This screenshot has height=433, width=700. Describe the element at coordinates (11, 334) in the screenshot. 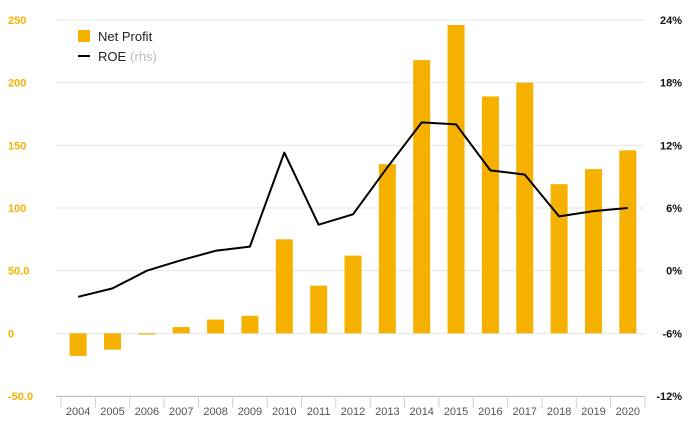

I see `y-left-tick-label: 0` at that location.